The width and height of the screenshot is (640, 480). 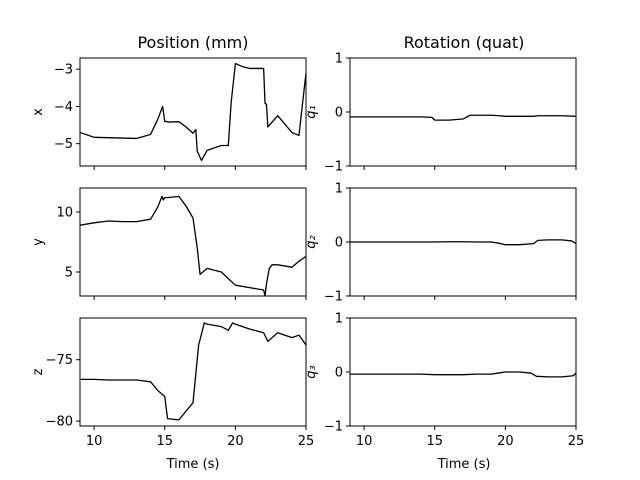 I want to click on ytick-label-q2-2: 1, so click(x=339, y=189).